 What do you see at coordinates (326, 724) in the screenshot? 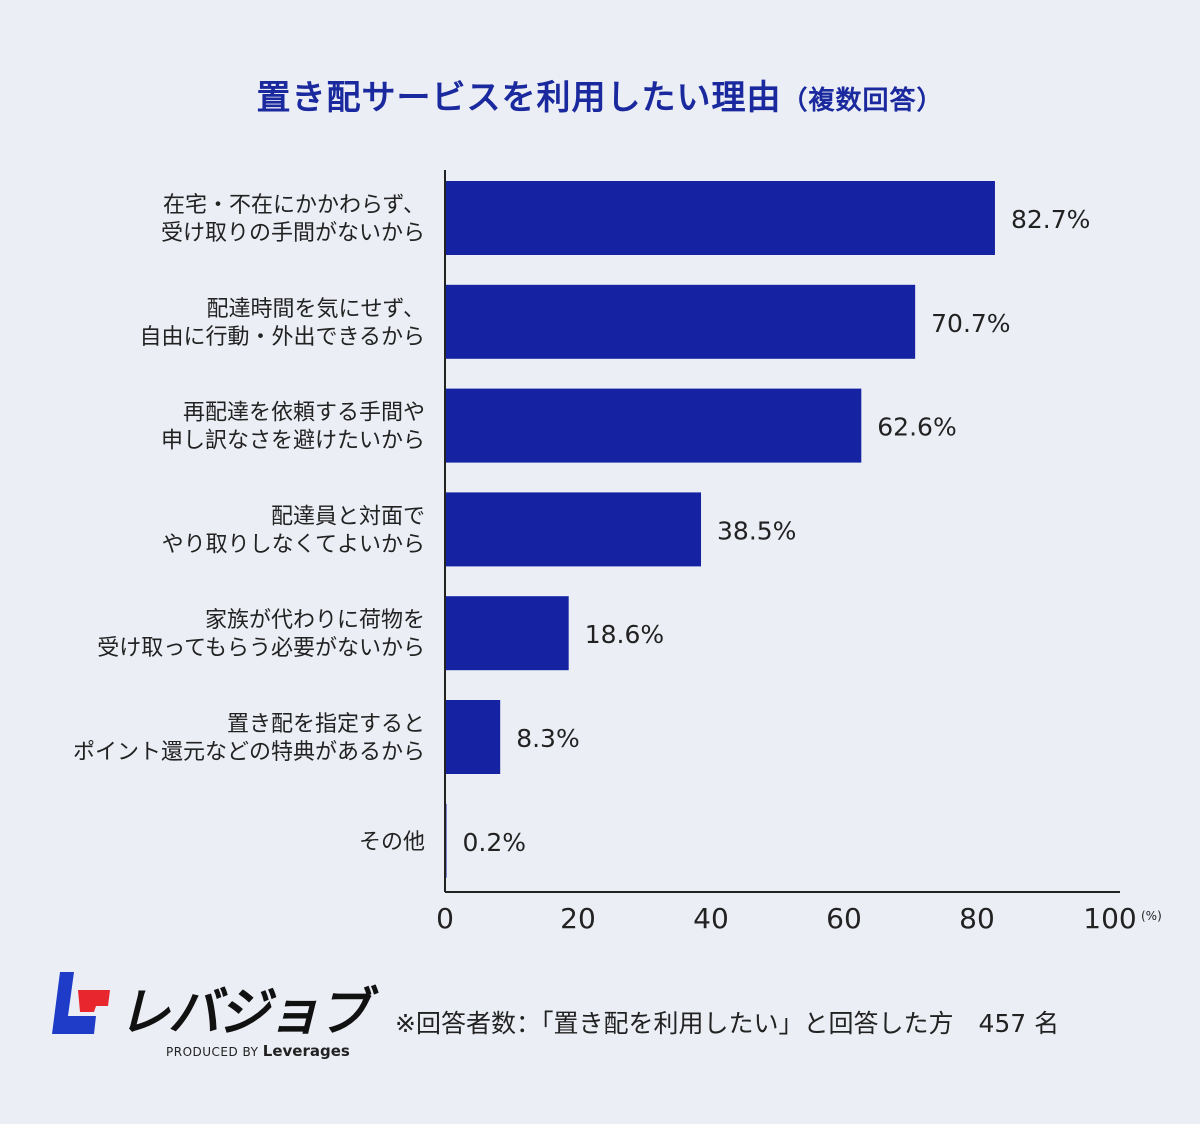
I see `category-label-6-line-1: 置き配を指定すると` at bounding box center [326, 724].